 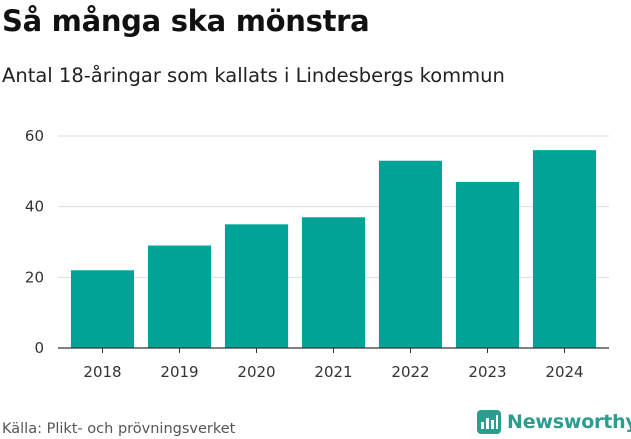 What do you see at coordinates (564, 249) in the screenshot?
I see `bar-2024` at bounding box center [564, 249].